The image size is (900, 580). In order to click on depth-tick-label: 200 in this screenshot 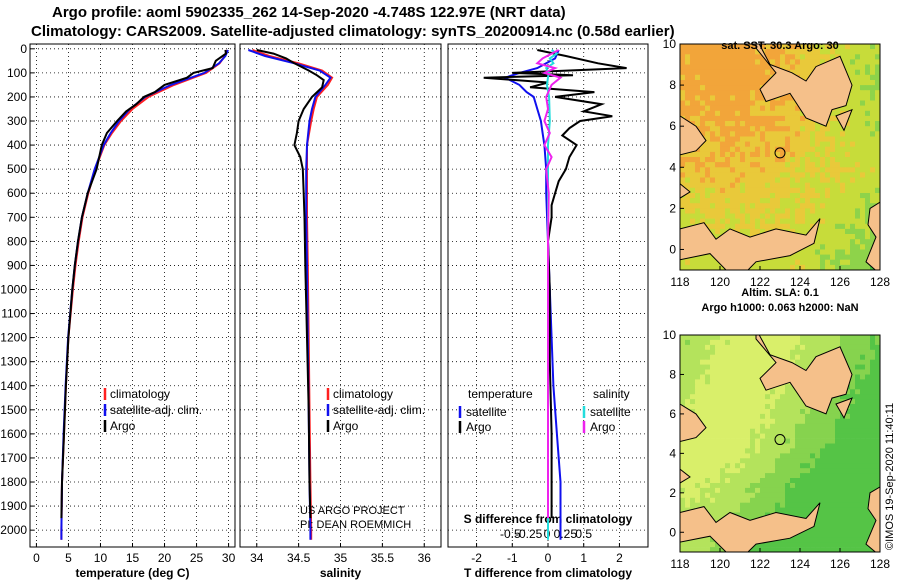, I will do `click(17, 97)`.